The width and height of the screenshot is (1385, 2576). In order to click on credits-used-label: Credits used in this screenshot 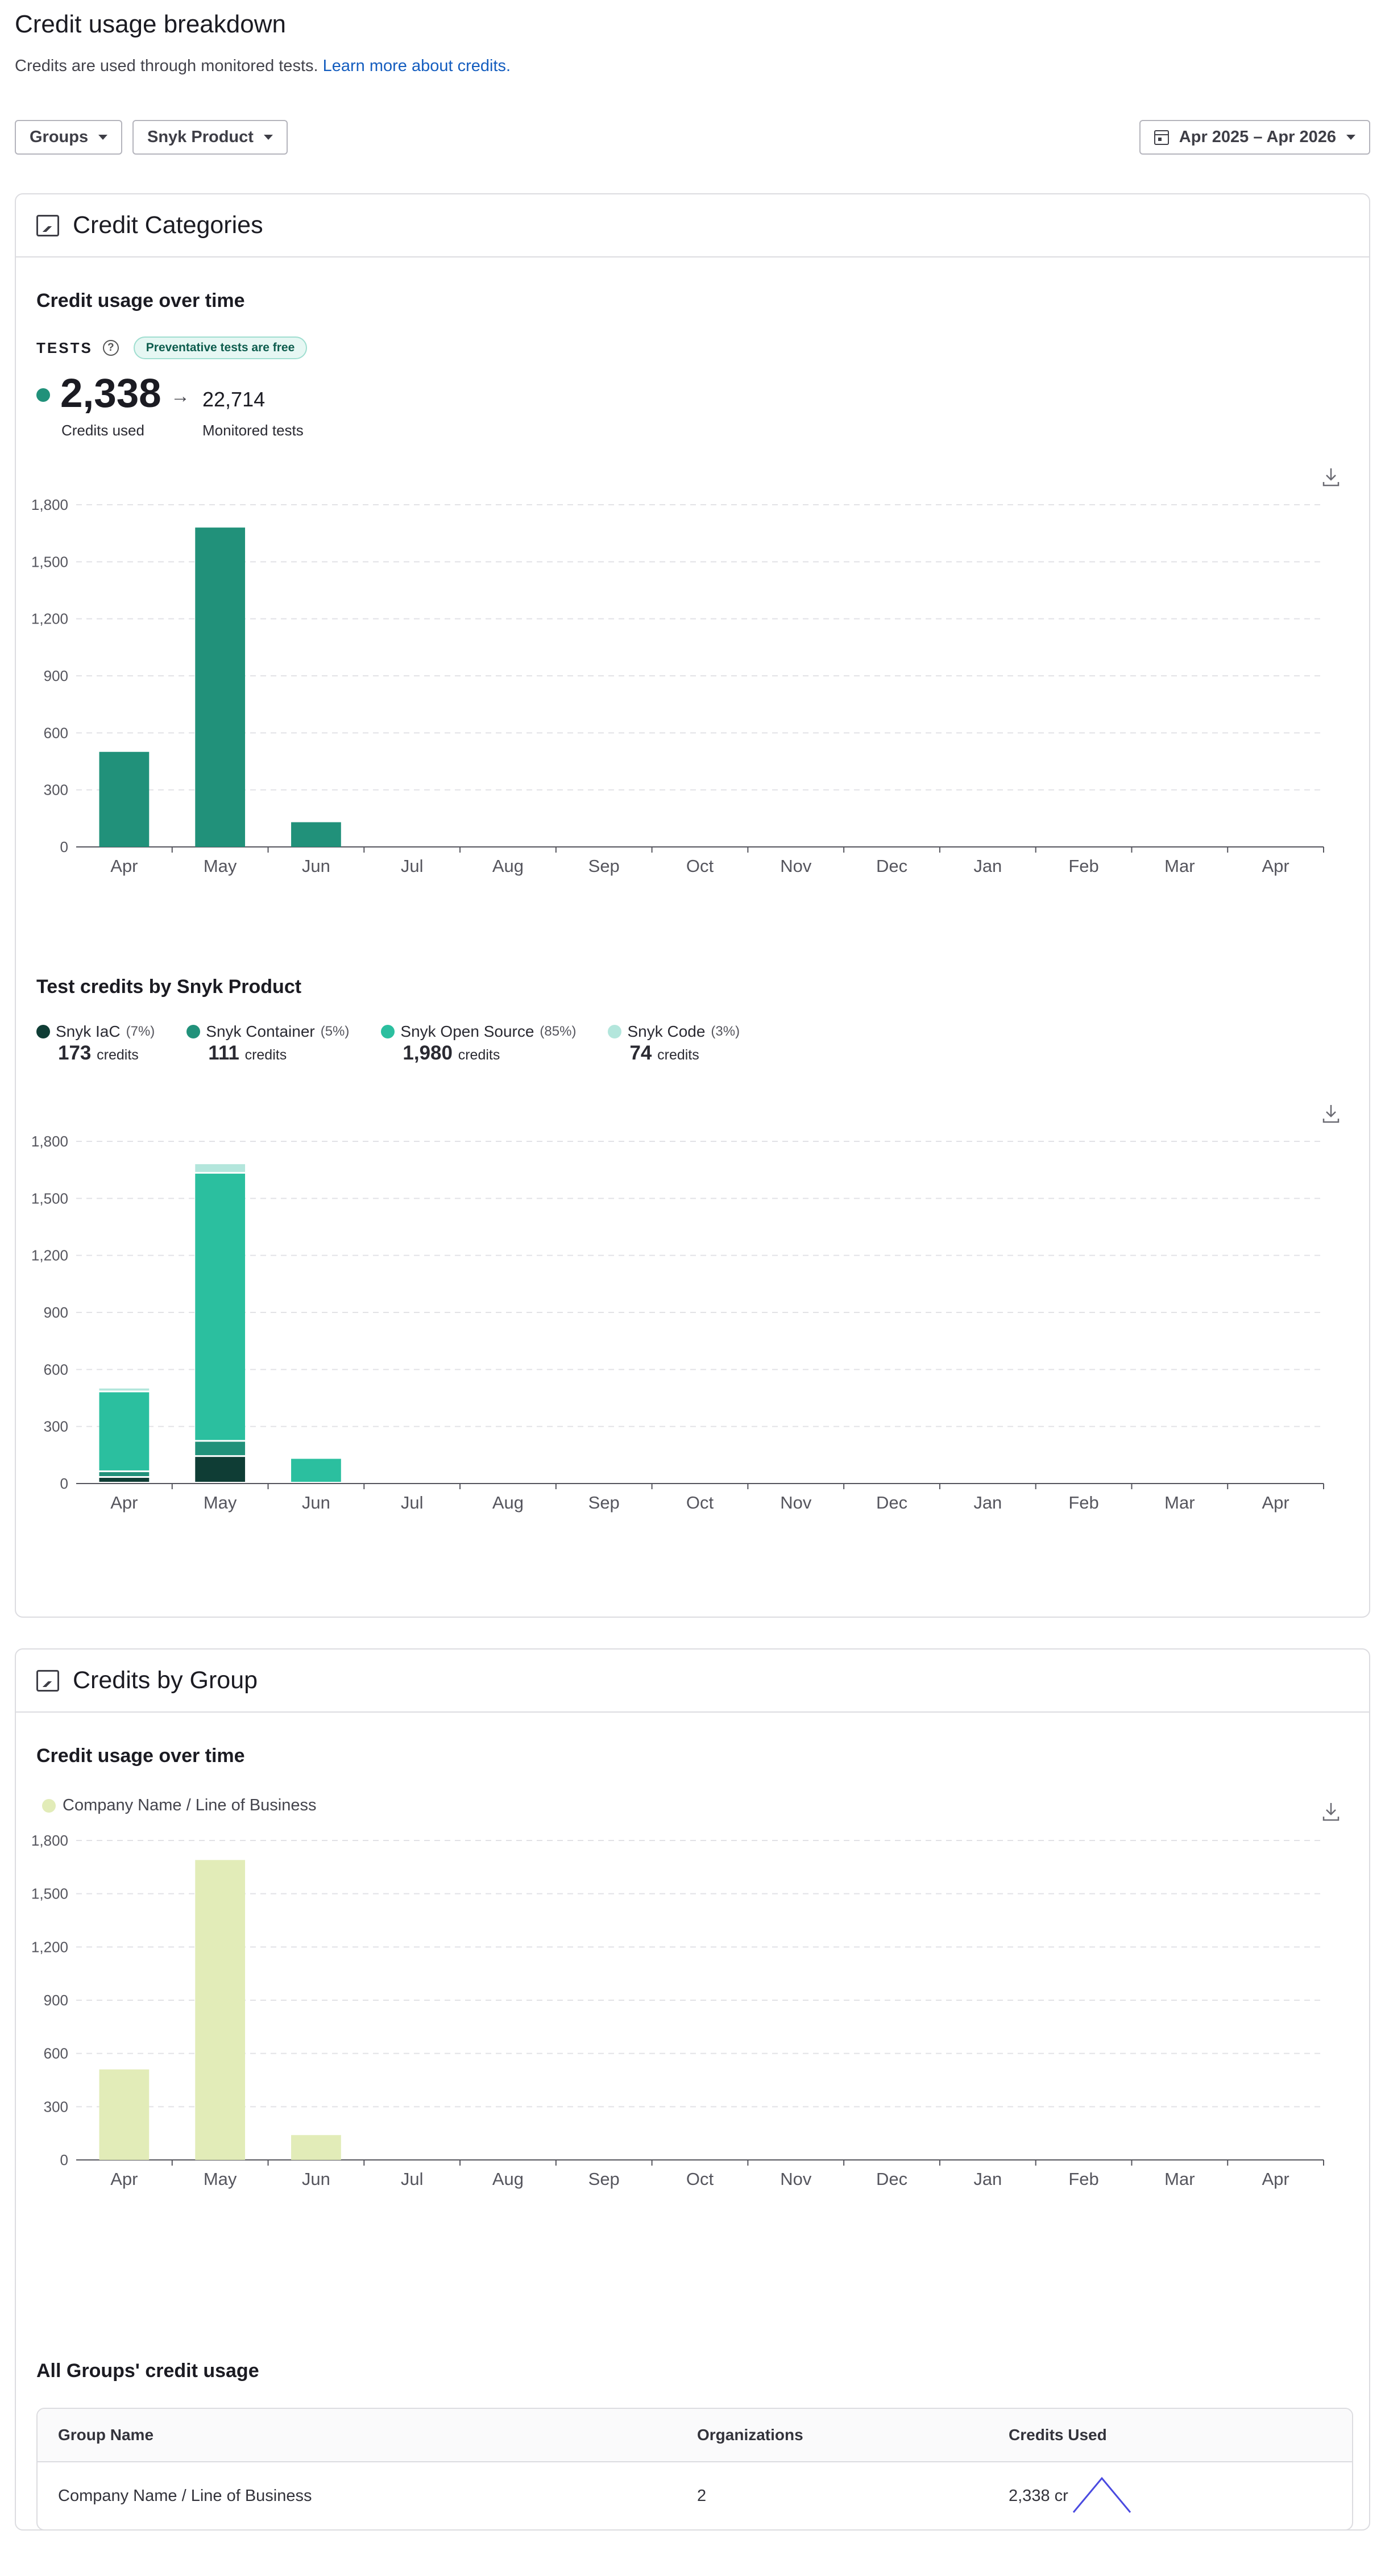, I will do `click(103, 430)`.